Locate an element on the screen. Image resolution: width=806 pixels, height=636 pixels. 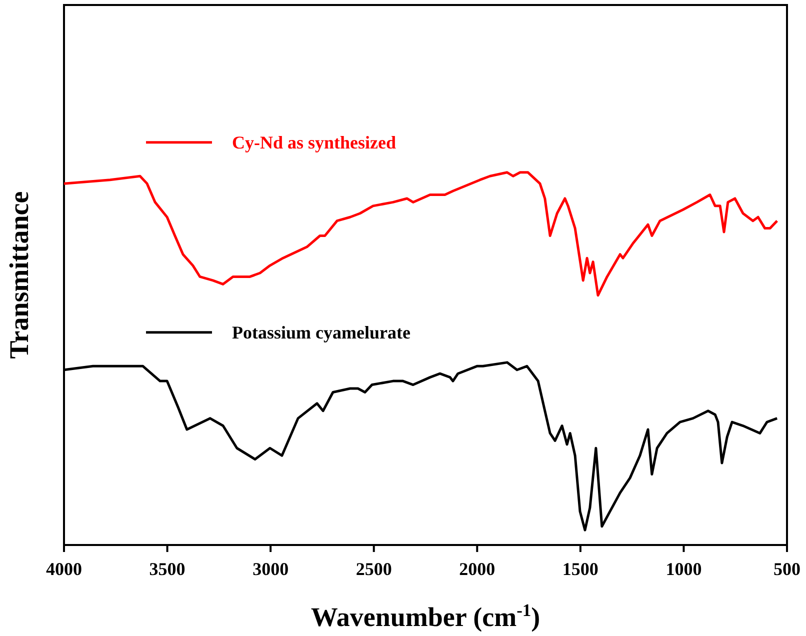
x-tick-label: 4000 is located at coordinates (64, 568).